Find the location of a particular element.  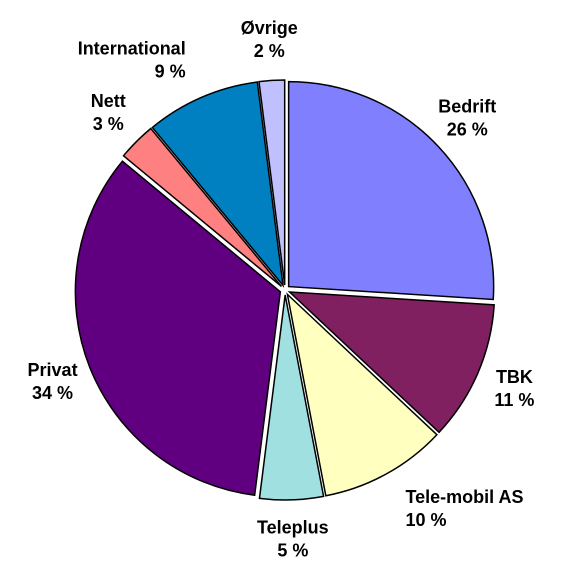

slice-value-label: 2 % is located at coordinates (269, 51).